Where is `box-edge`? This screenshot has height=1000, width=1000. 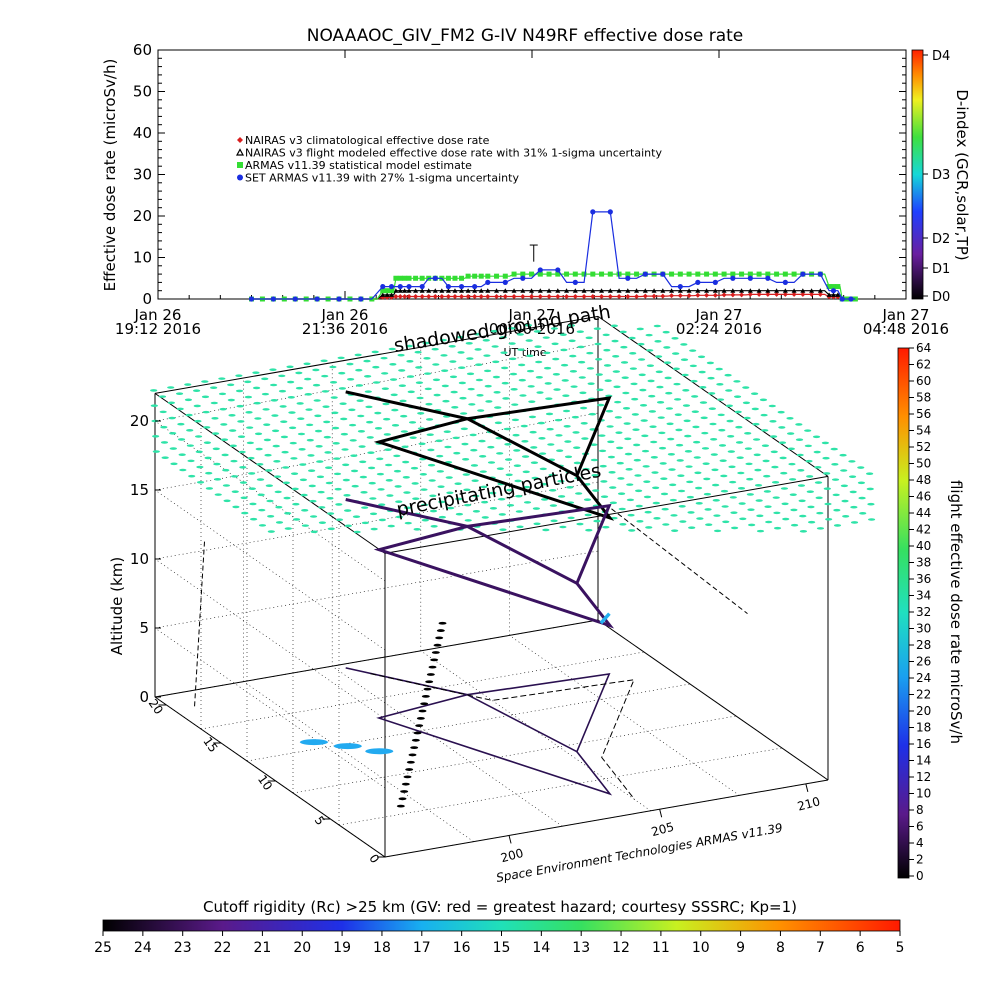
box-edge is located at coordinates (376, 354).